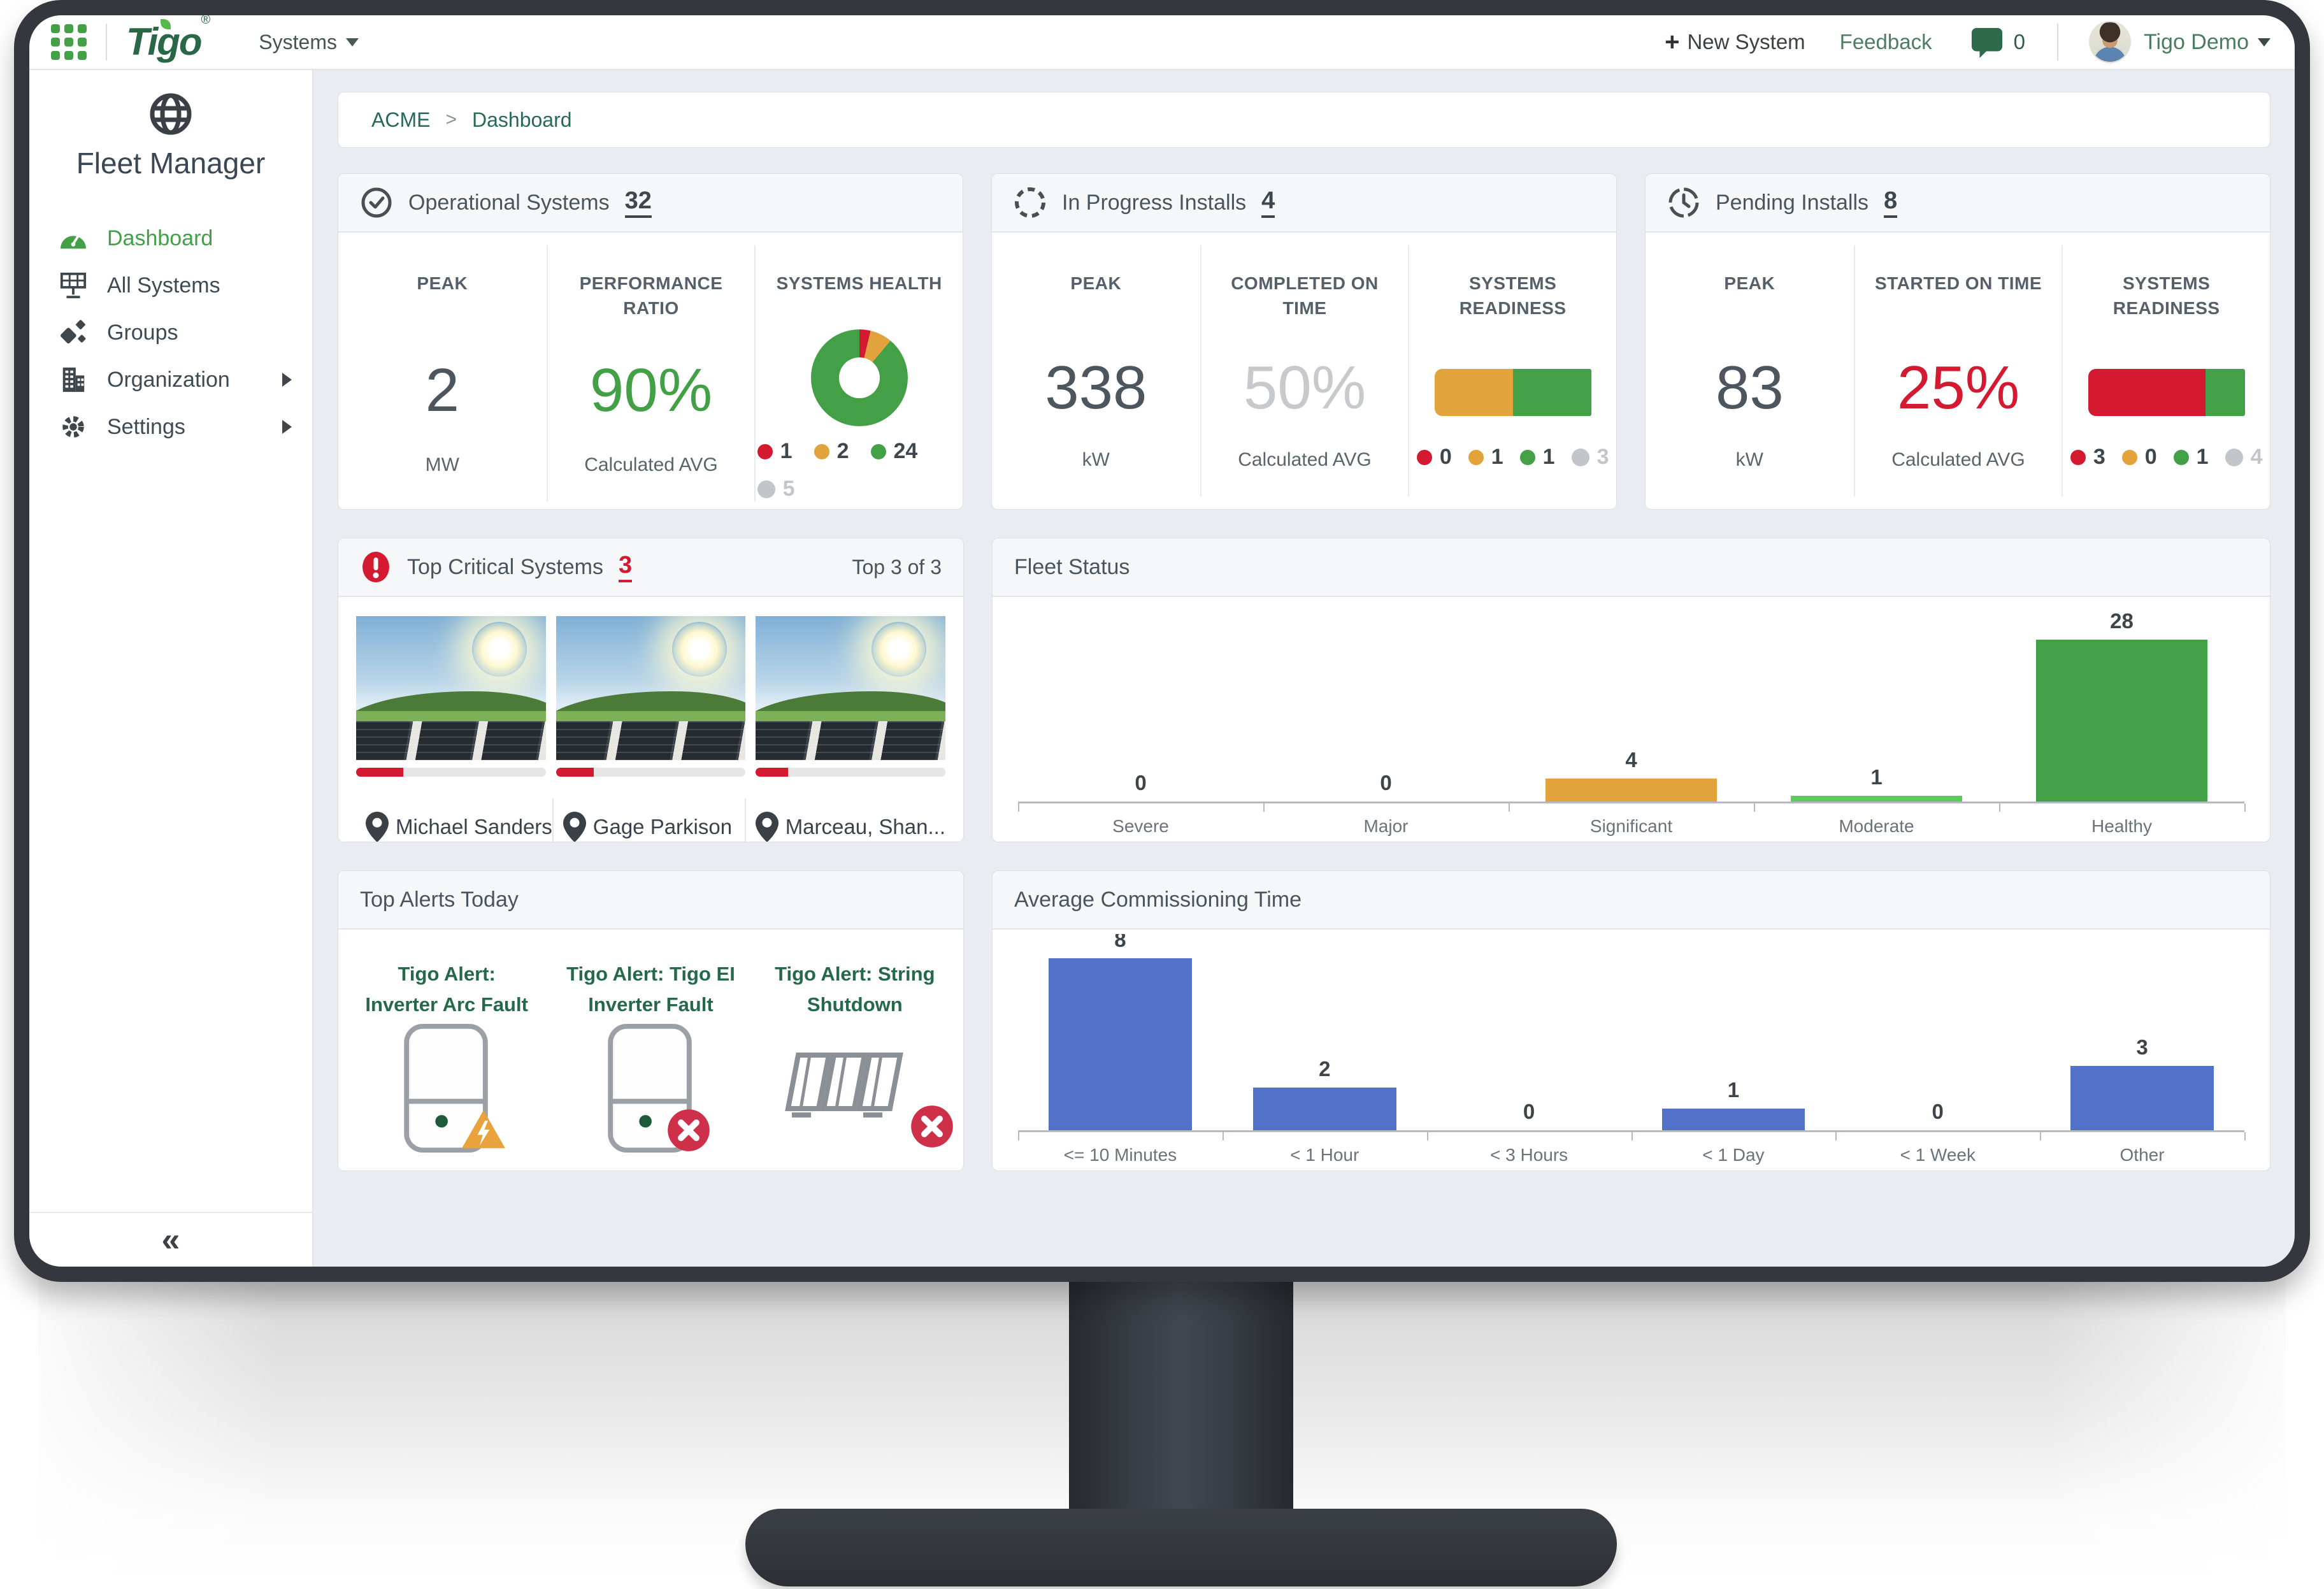 This screenshot has height=1589, width=2324. What do you see at coordinates (1997, 42) in the screenshot?
I see `chat-button: 0` at bounding box center [1997, 42].